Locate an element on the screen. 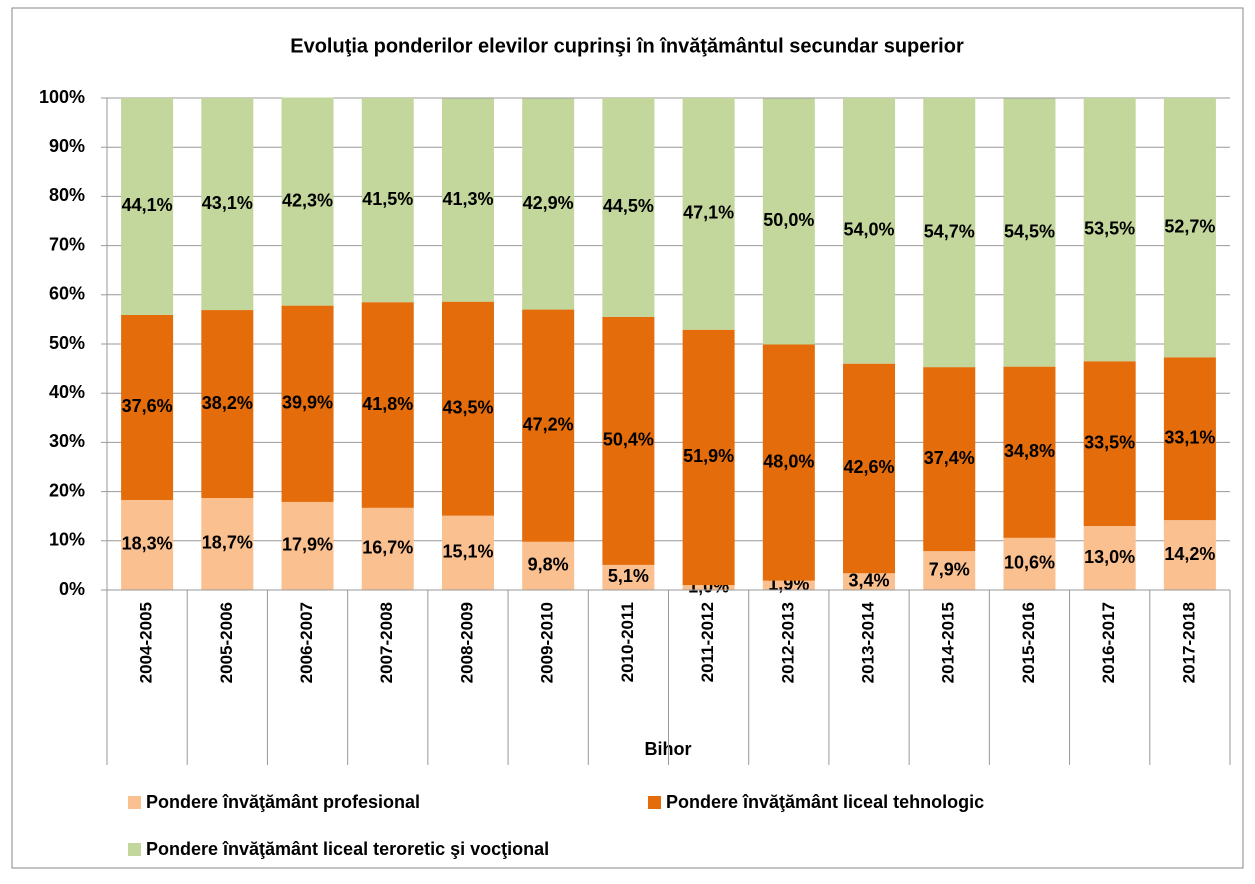  x-tick-label: 2008-2009 is located at coordinates (466, 642).